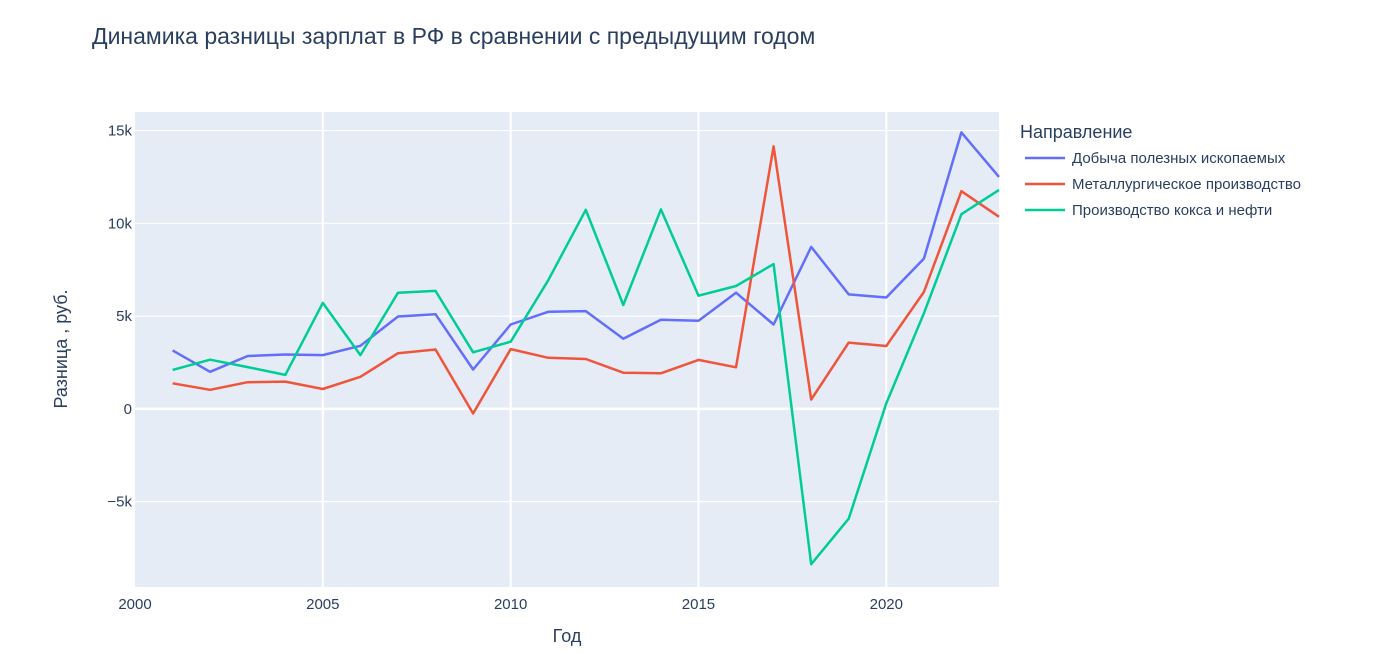 The height and width of the screenshot is (654, 1381). I want to click on legend-title: Направление, so click(1076, 132).